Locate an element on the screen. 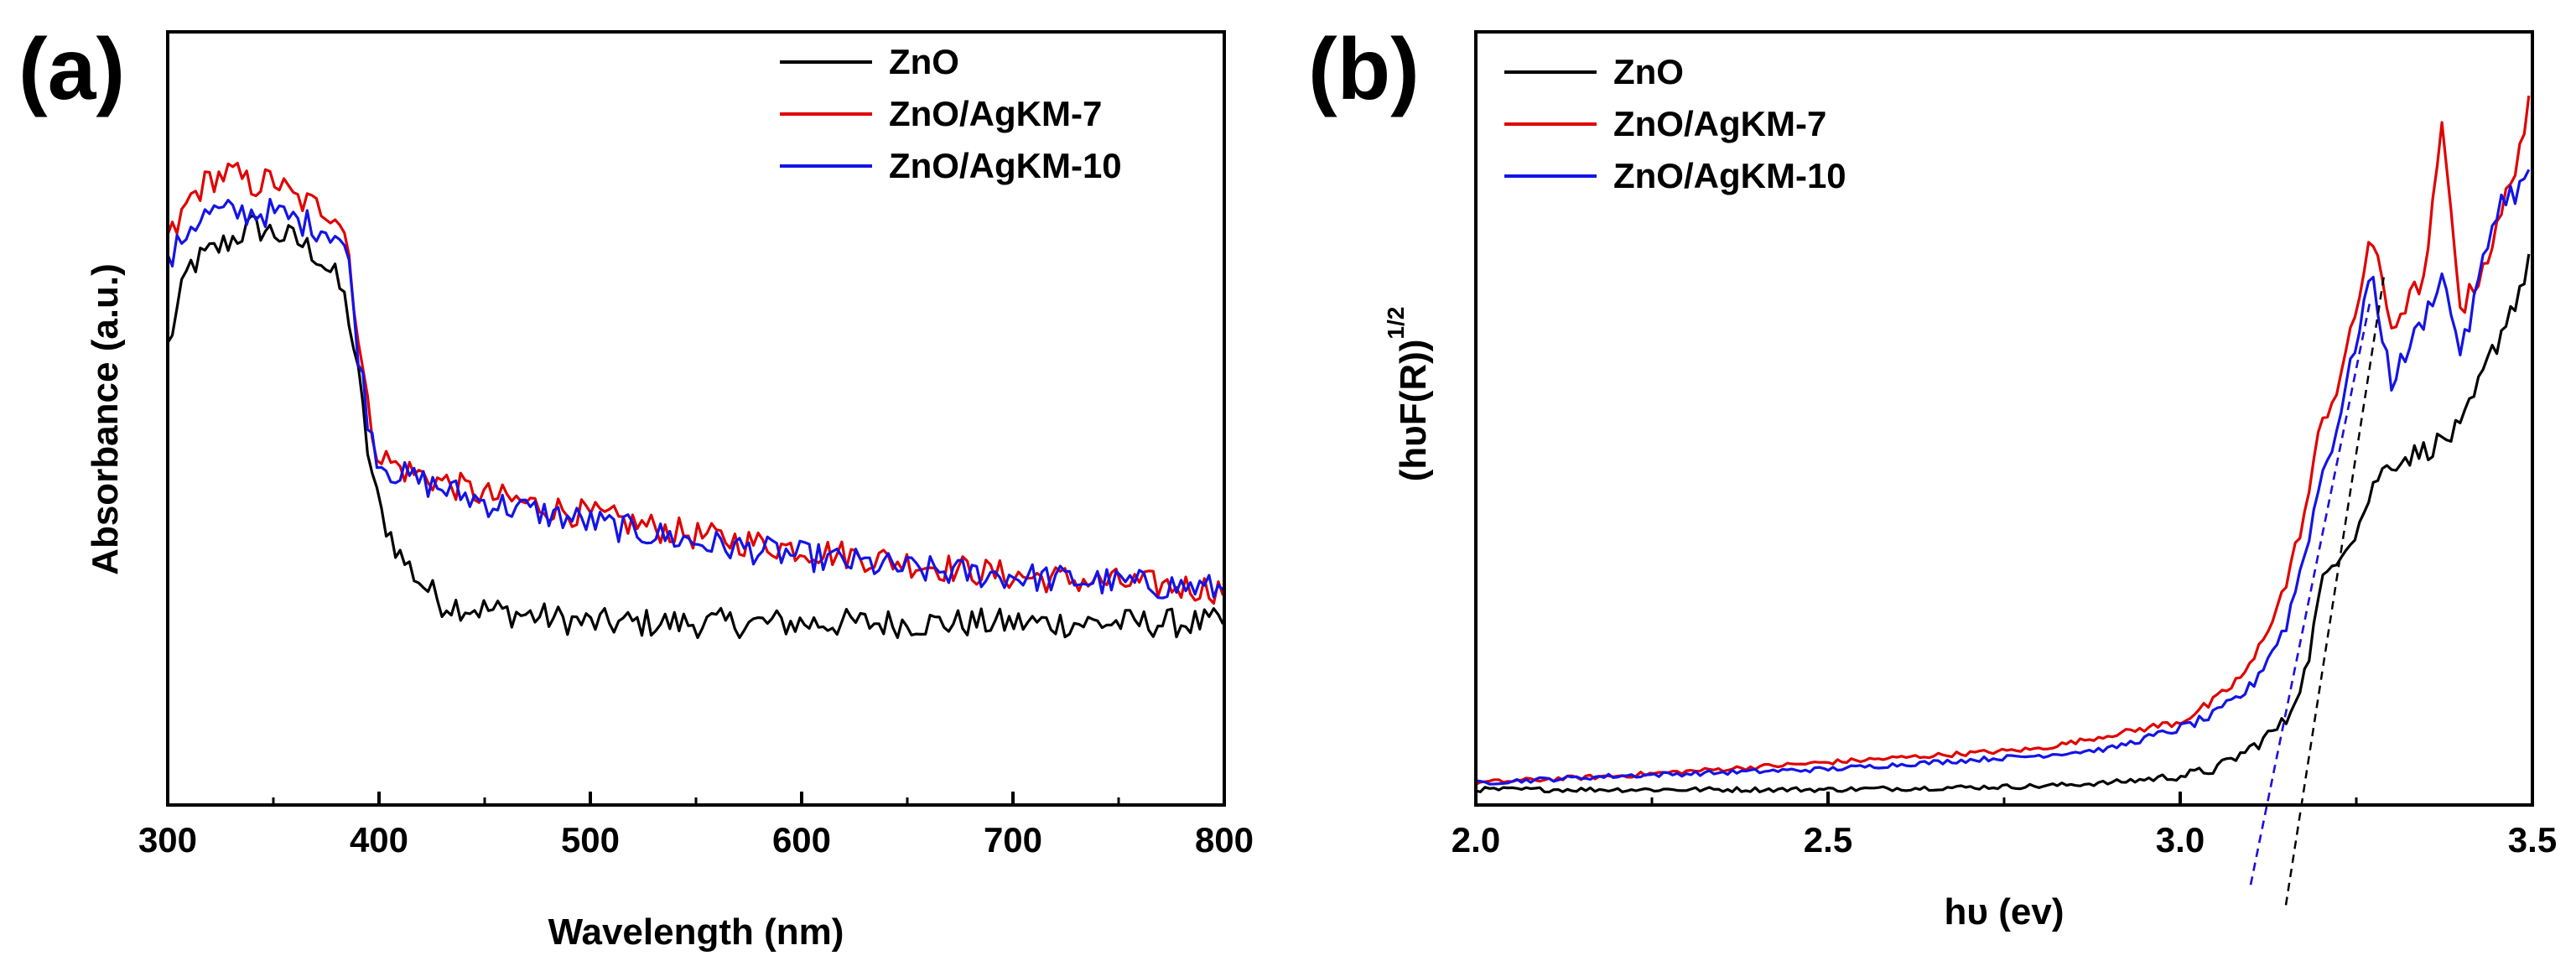 This screenshot has height=966, width=2576. x-tick-label-a-1: 400 is located at coordinates (379, 840).